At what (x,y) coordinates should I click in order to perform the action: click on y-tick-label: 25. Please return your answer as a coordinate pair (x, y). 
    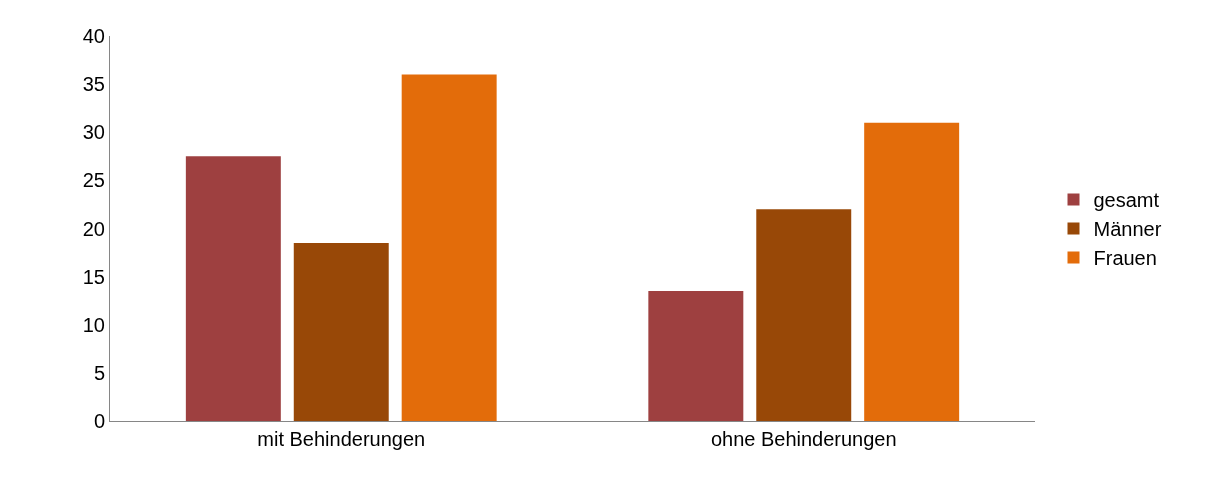
    Looking at the image, I should click on (93, 180).